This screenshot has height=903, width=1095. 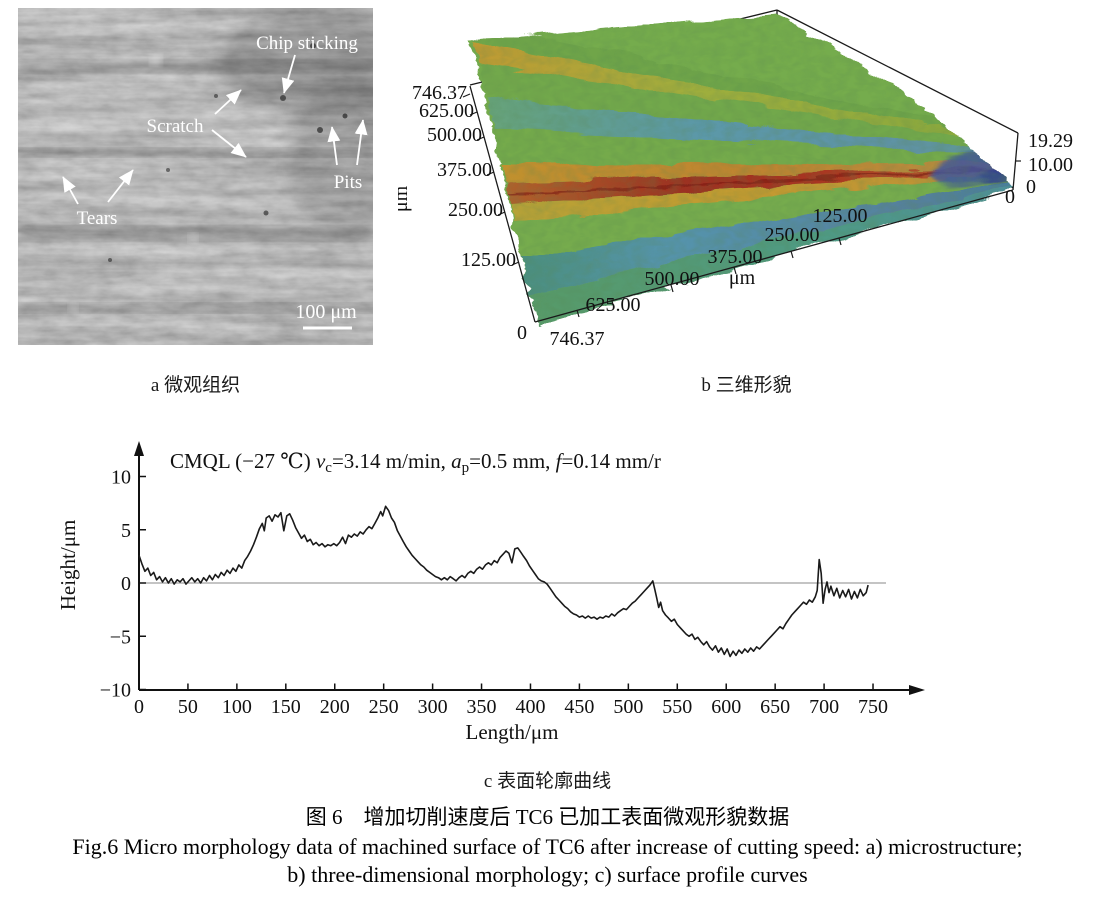 What do you see at coordinates (307, 43) in the screenshot?
I see `chip-sticking-label: Chip sticking` at bounding box center [307, 43].